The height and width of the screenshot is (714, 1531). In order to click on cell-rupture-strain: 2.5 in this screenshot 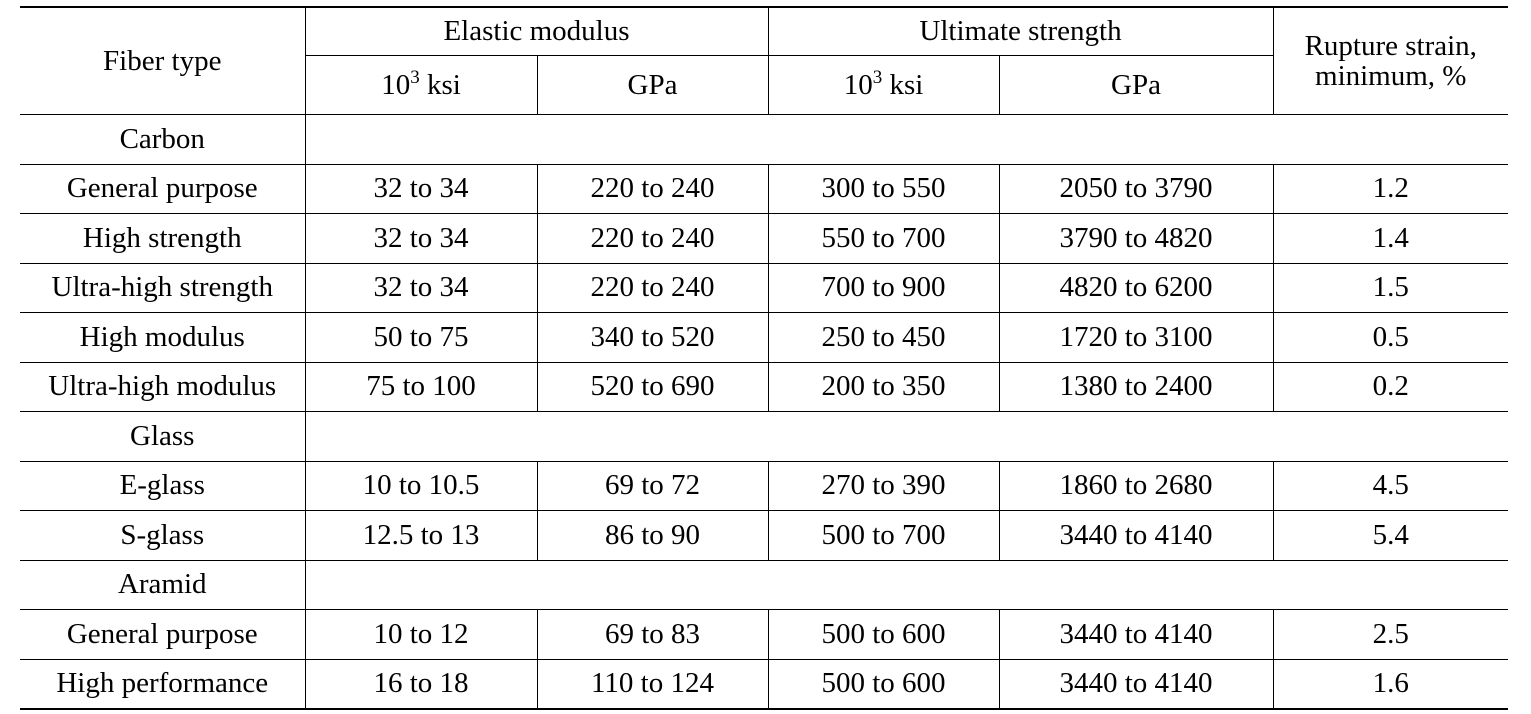, I will do `click(1390, 634)`.